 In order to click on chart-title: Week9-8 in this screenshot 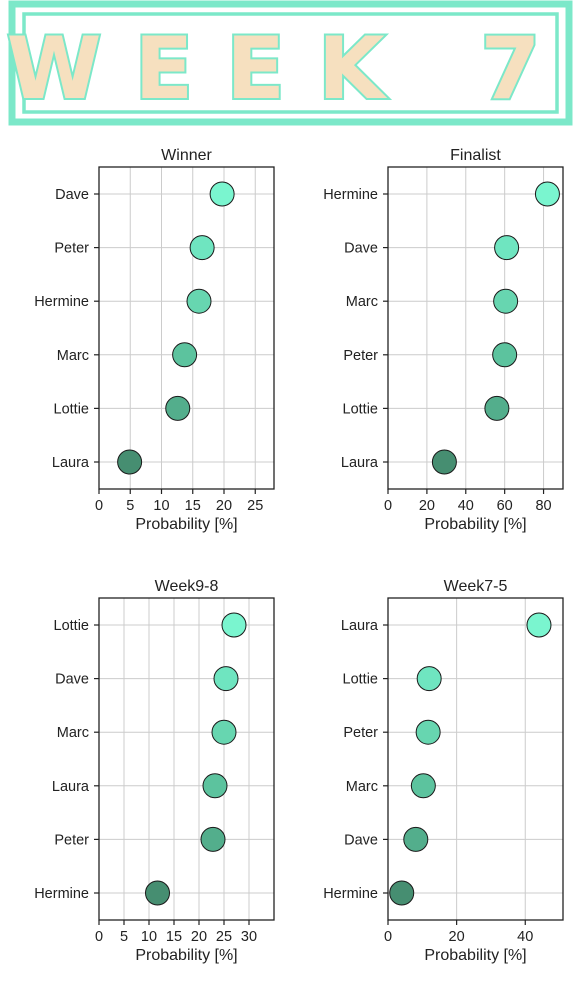, I will do `click(187, 586)`.